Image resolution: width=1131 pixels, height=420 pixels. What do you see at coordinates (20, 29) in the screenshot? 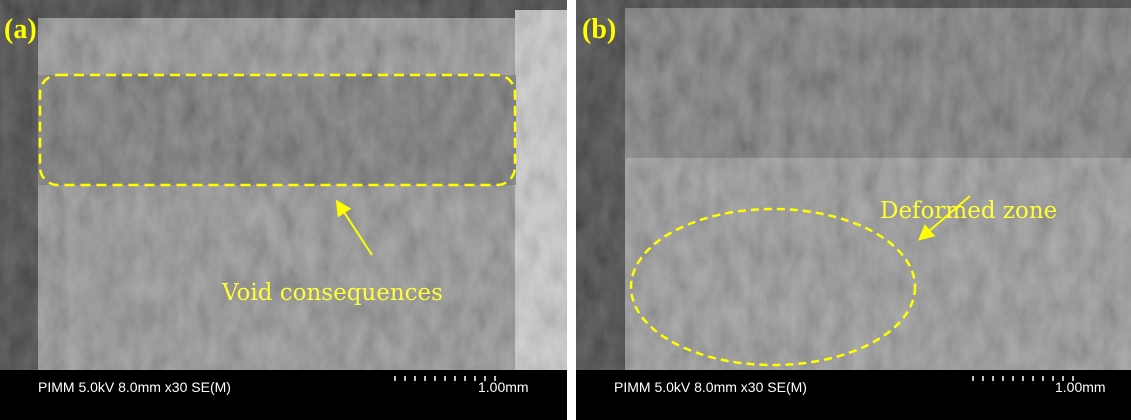
I see `panel-label: (a)` at bounding box center [20, 29].